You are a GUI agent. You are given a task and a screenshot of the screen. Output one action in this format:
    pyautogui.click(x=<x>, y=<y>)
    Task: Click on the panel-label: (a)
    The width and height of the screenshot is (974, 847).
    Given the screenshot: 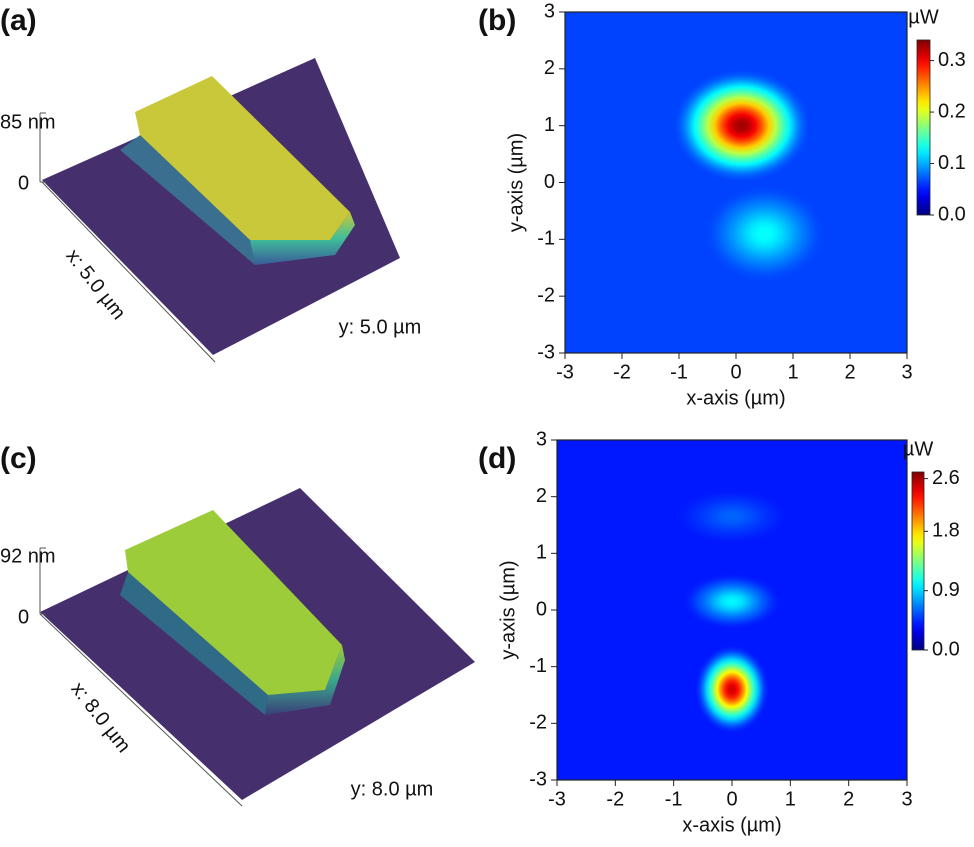 What is the action you would take?
    pyautogui.click(x=18, y=20)
    